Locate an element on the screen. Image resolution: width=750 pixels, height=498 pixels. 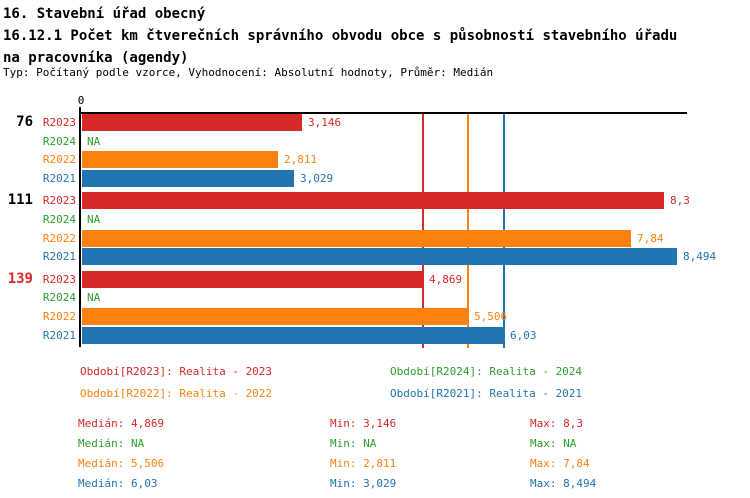
bar-76-r2021 is located at coordinates (188, 178).